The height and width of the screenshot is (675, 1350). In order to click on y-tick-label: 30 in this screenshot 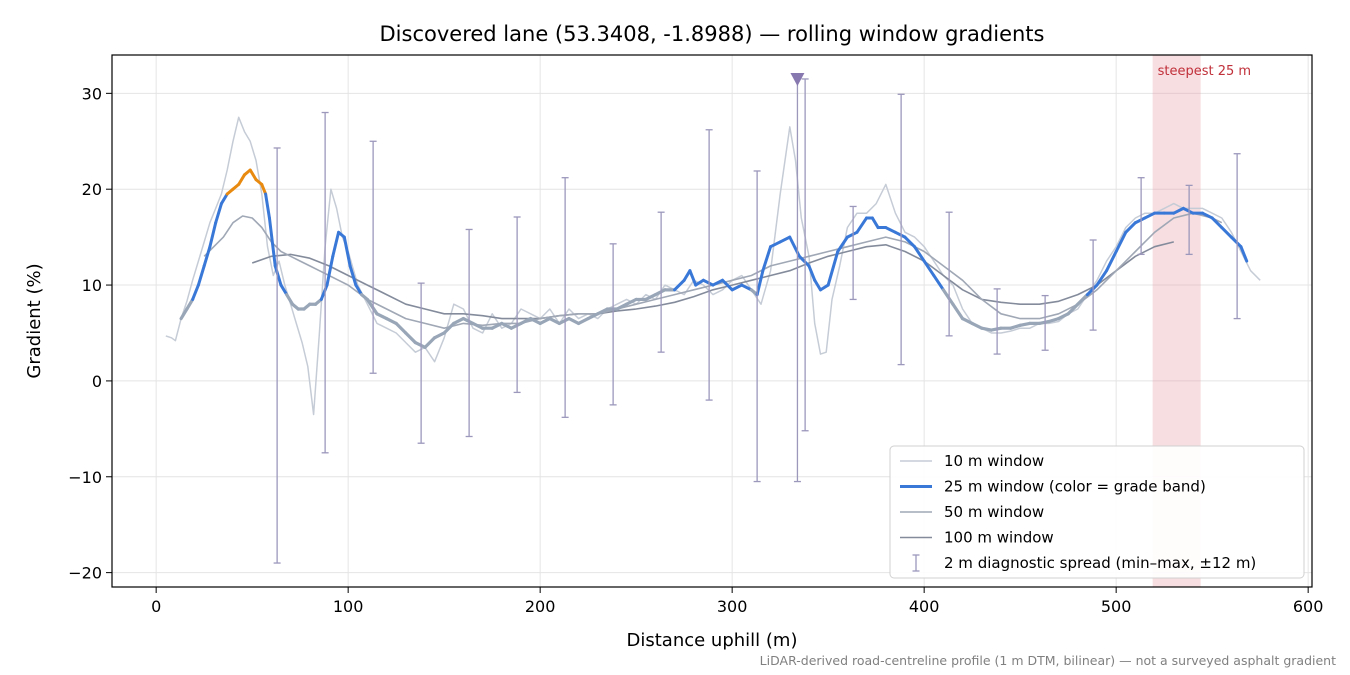, I will do `click(92, 93)`.